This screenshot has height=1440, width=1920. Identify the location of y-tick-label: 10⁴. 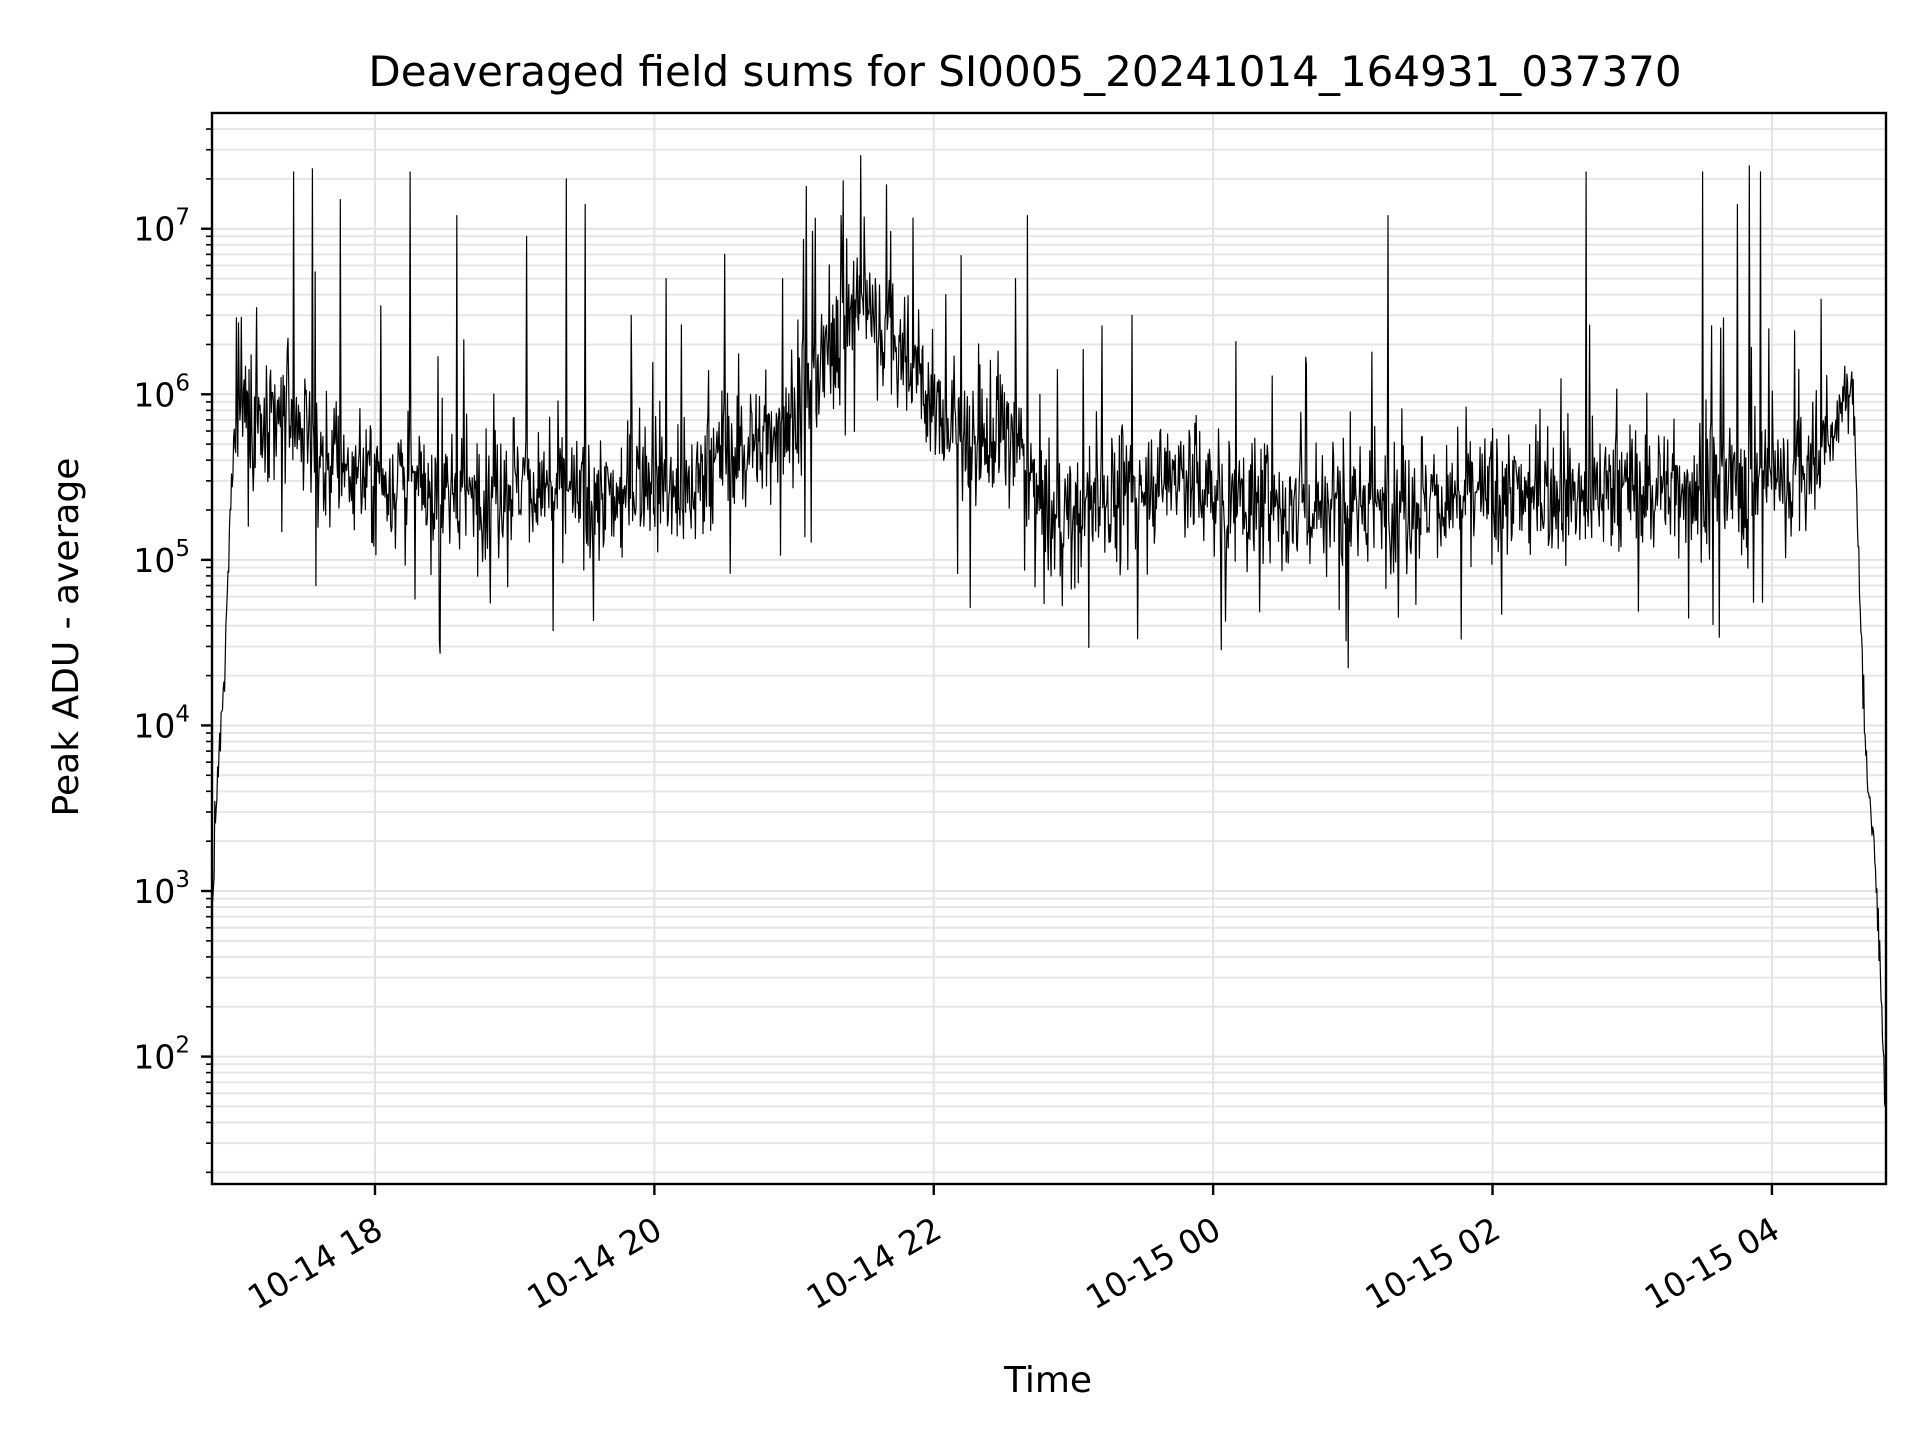
(161, 723).